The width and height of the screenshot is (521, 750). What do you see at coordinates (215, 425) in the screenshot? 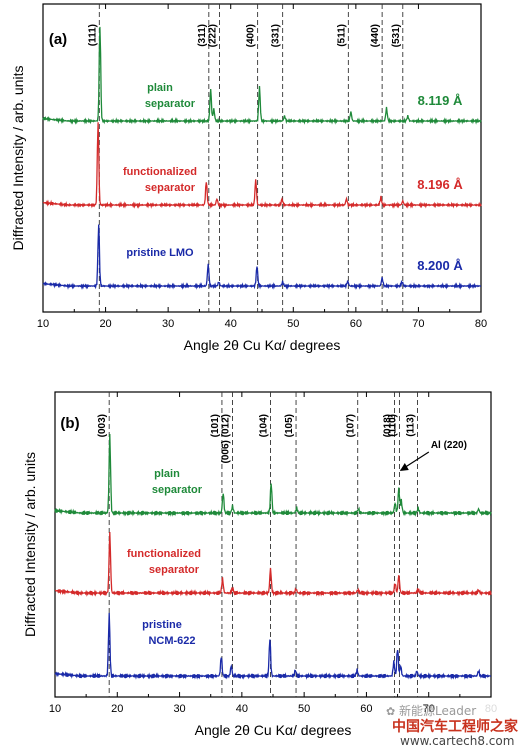
I see `reflection-label: (101)` at bounding box center [215, 425].